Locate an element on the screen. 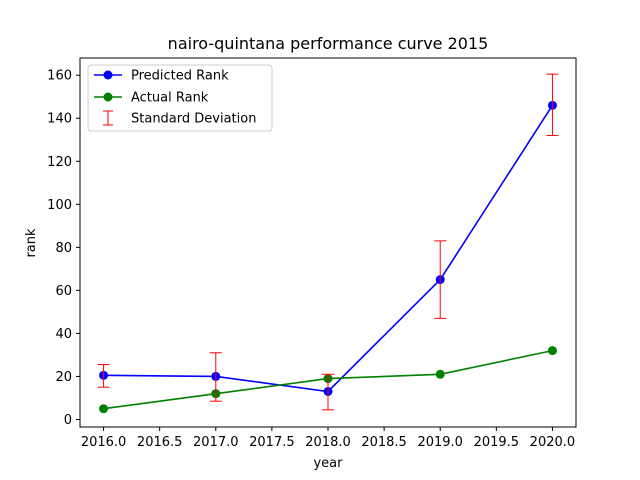 This screenshot has width=640, height=480. y-axis-label: rank is located at coordinates (31, 243).